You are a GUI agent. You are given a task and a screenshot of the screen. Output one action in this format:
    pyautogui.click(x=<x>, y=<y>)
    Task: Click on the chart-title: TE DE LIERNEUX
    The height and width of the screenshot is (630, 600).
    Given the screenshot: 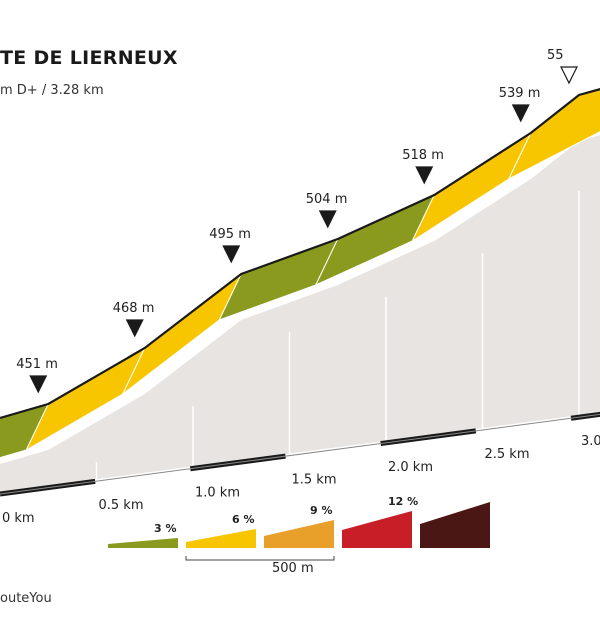 What is the action you would take?
    pyautogui.click(x=89, y=58)
    